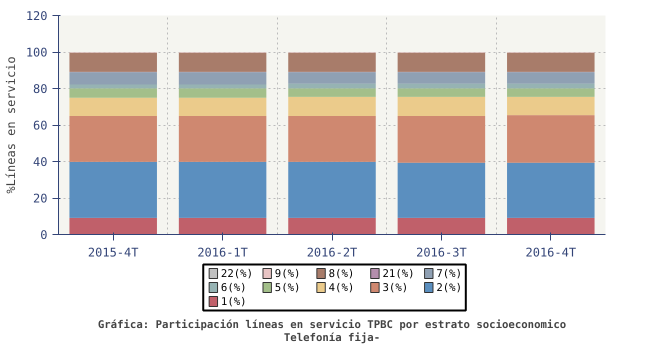  I want to click on y-tick-label: 120, so click(37, 16).